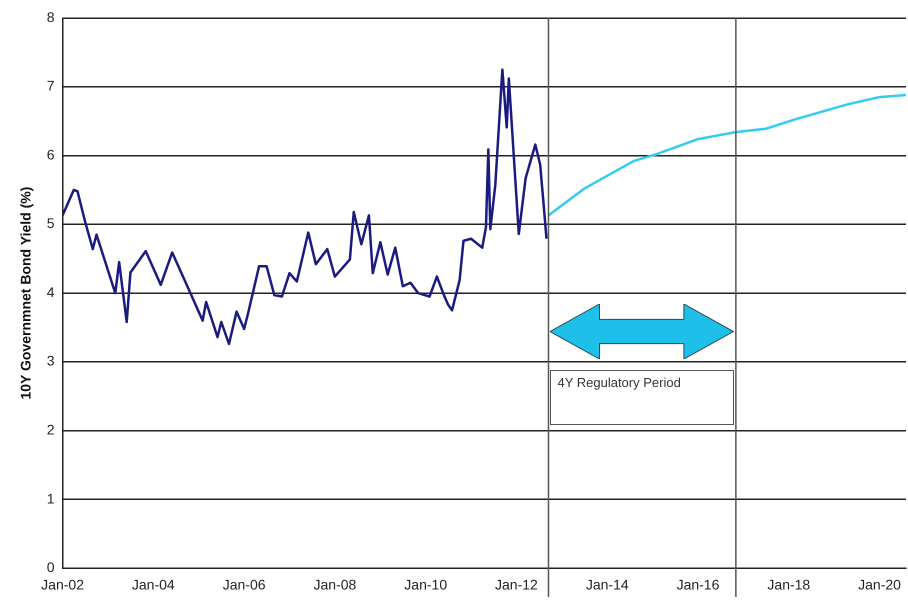 The image size is (908, 601). What do you see at coordinates (25, 293) in the screenshot?
I see `y-axis-title: 10Y Governmnet Bond Yield (%)` at bounding box center [25, 293].